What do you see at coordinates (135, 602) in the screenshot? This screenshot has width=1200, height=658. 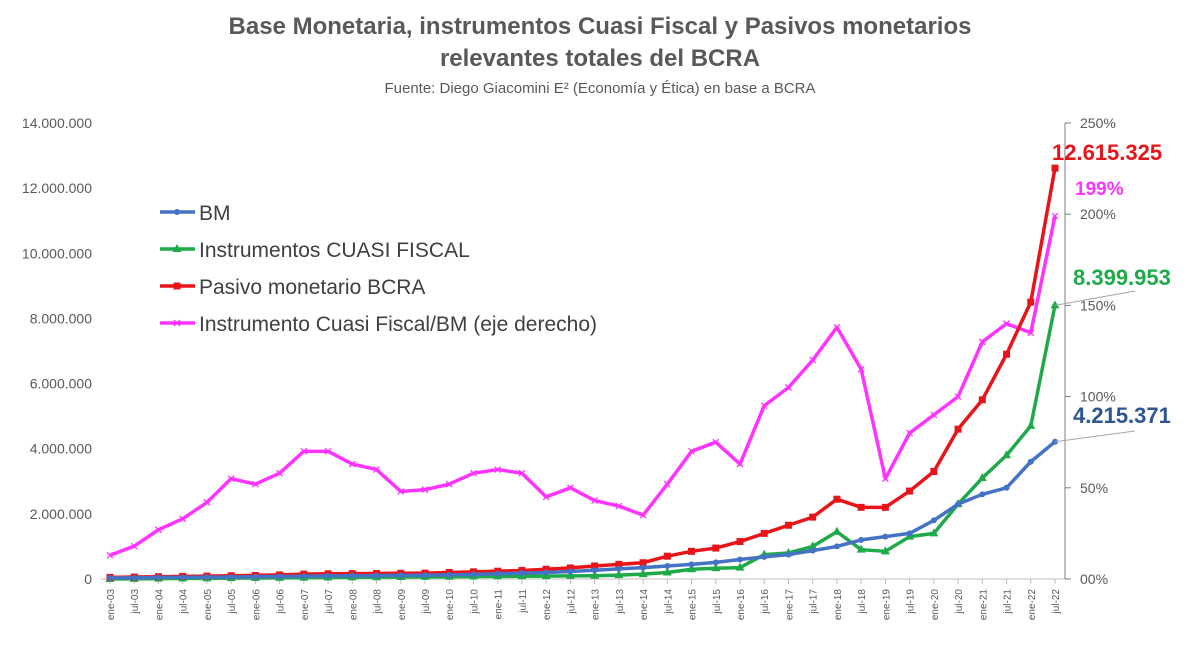 I see `x-axis-tick-label: jul-03` at bounding box center [135, 602].